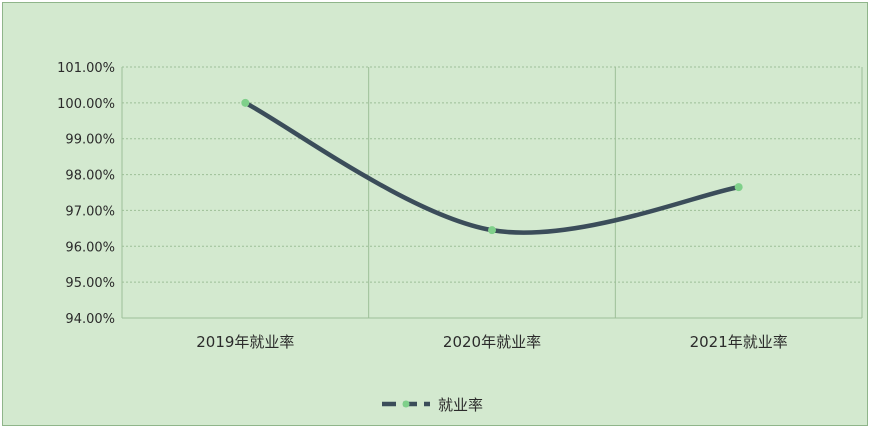 The width and height of the screenshot is (872, 430). I want to click on x-category-label: 2020年就业率, so click(492, 342).